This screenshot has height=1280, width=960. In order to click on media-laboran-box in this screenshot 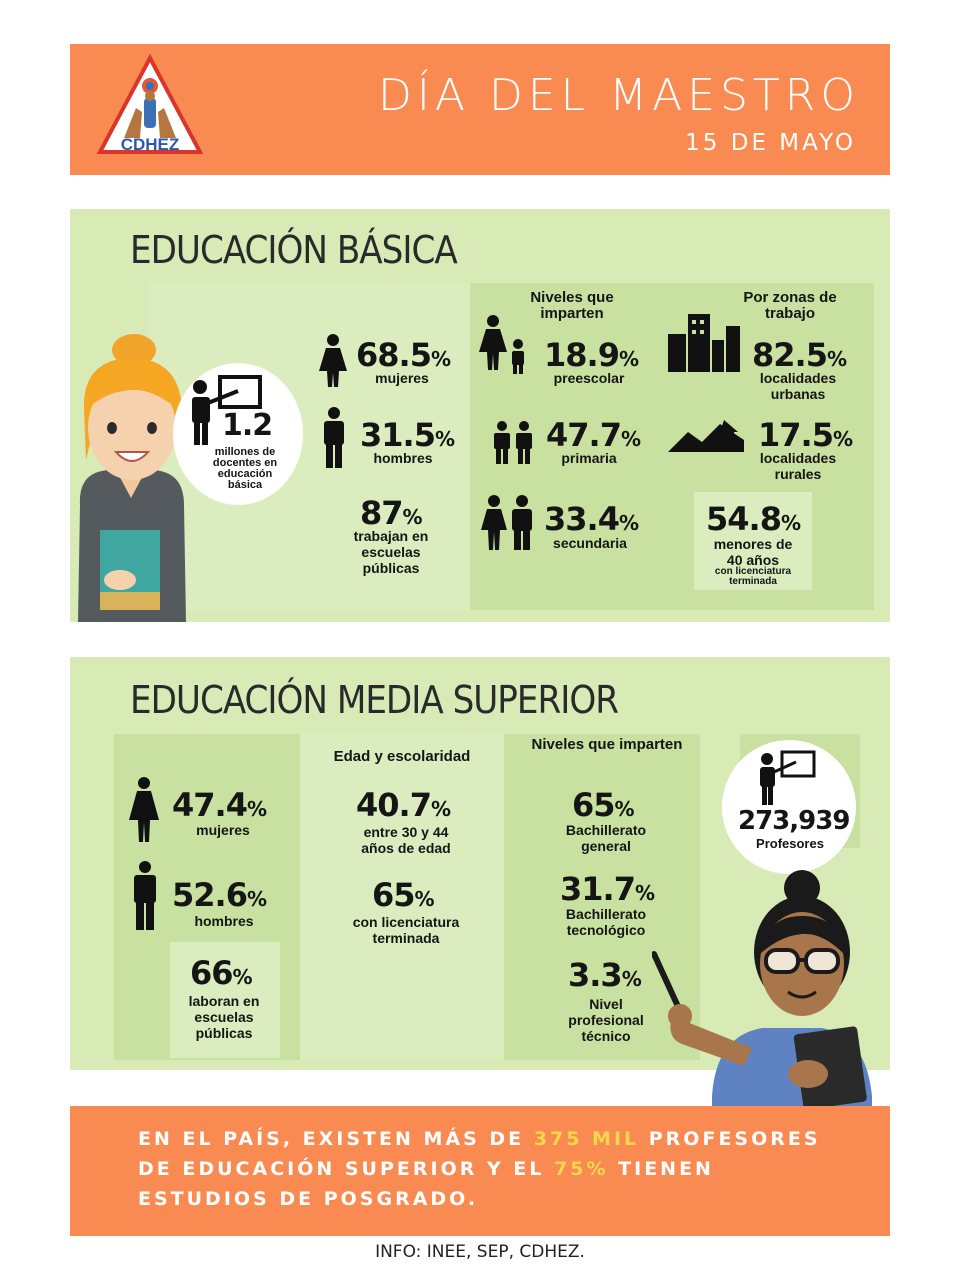, I will do `click(225, 1000)`.